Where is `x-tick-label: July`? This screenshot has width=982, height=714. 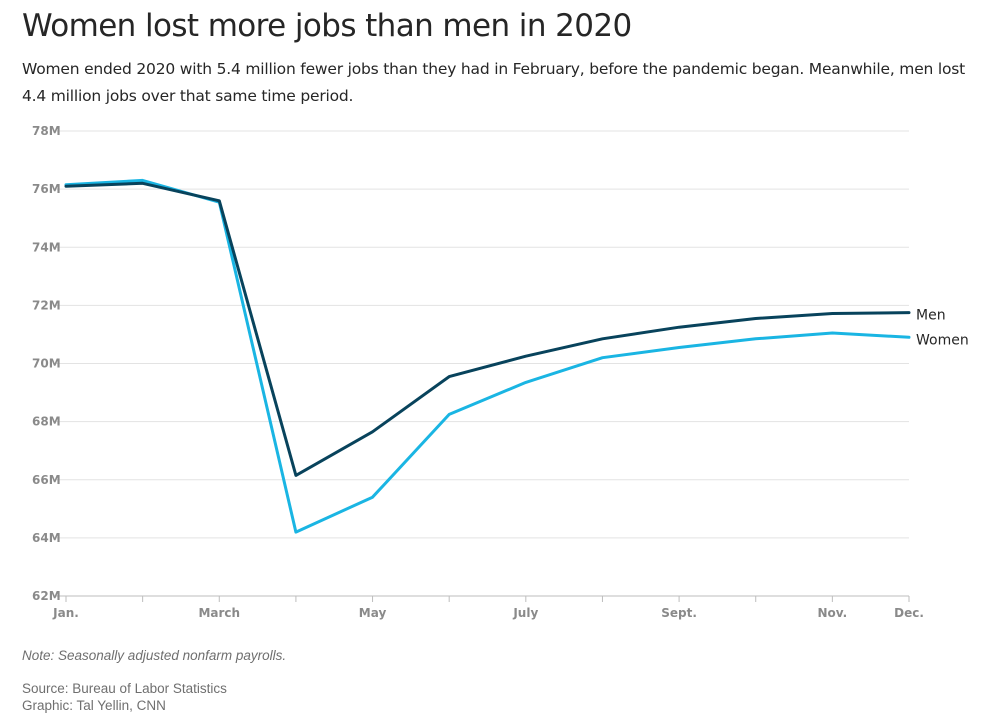
x-tick-label: July is located at coordinates (525, 613).